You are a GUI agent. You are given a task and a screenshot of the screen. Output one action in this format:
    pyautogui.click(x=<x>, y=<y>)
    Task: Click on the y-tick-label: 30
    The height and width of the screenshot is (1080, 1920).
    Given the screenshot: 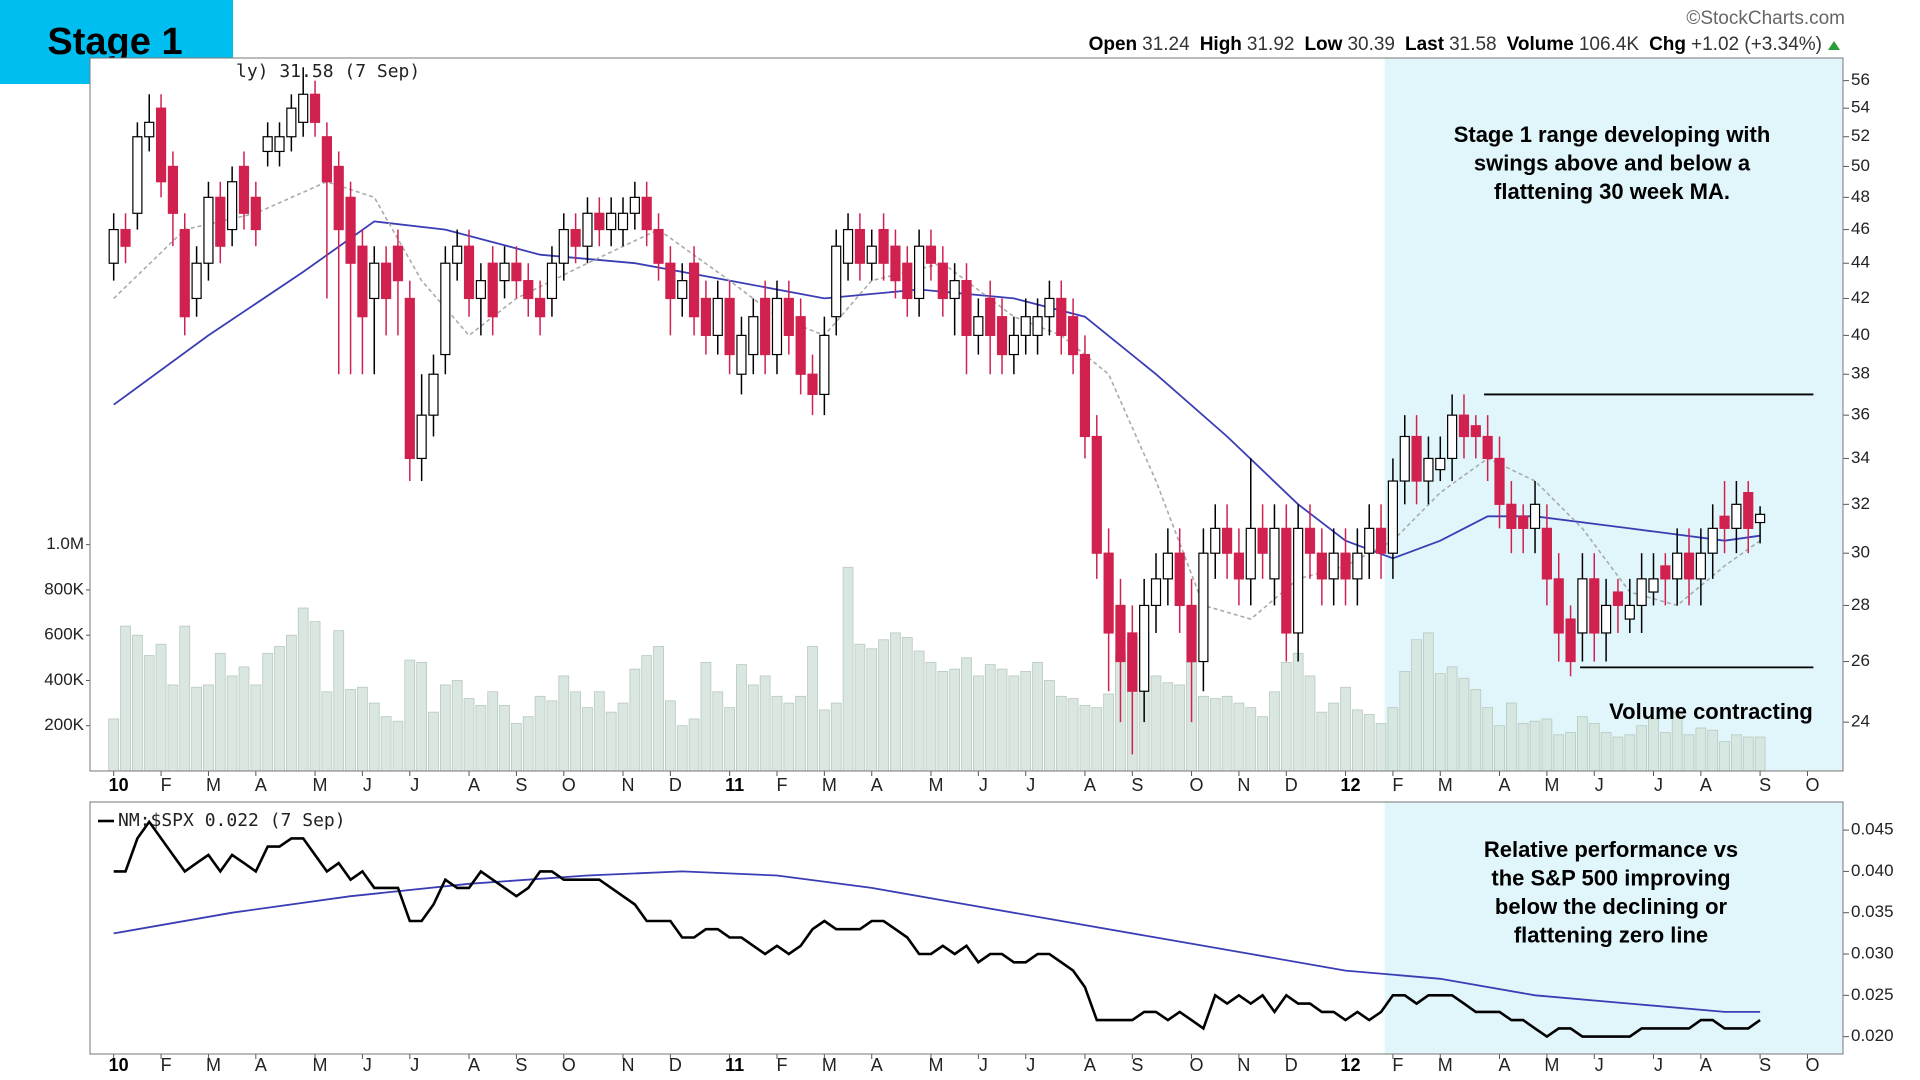 What is the action you would take?
    pyautogui.click(x=1860, y=552)
    